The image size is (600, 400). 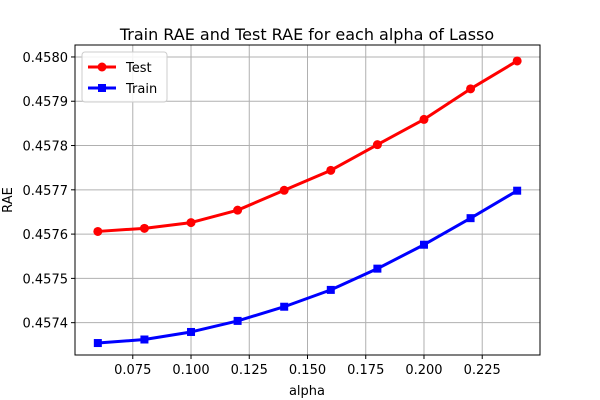 I want to click on x-tick-label: 0.100, so click(x=190, y=370).